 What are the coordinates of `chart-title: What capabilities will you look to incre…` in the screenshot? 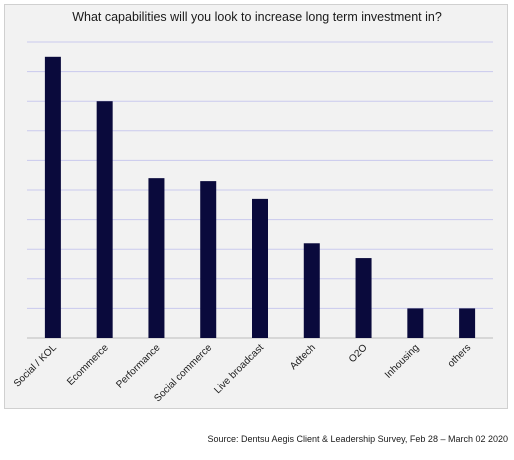 It's located at (257, 17).